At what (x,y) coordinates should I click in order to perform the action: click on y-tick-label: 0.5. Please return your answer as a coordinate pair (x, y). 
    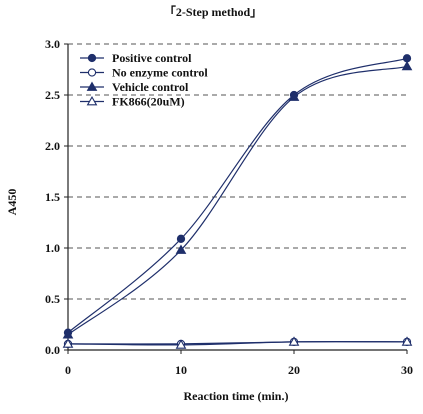
    Looking at the image, I should click on (52, 299).